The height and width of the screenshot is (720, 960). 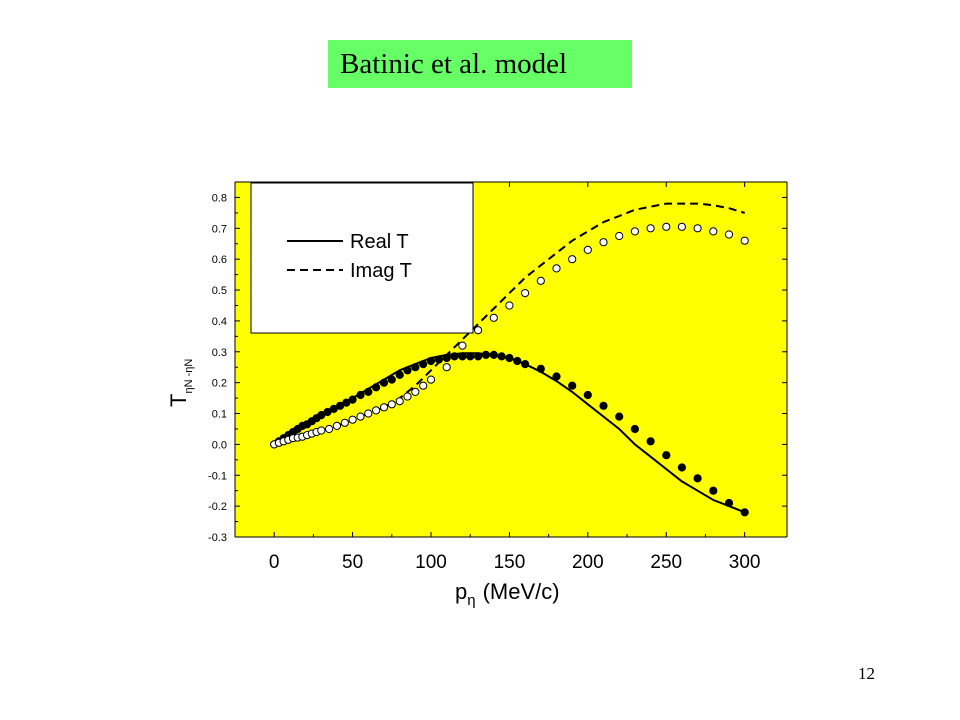 What do you see at coordinates (178, 400) in the screenshot?
I see `y-axis-label-main: T` at bounding box center [178, 400].